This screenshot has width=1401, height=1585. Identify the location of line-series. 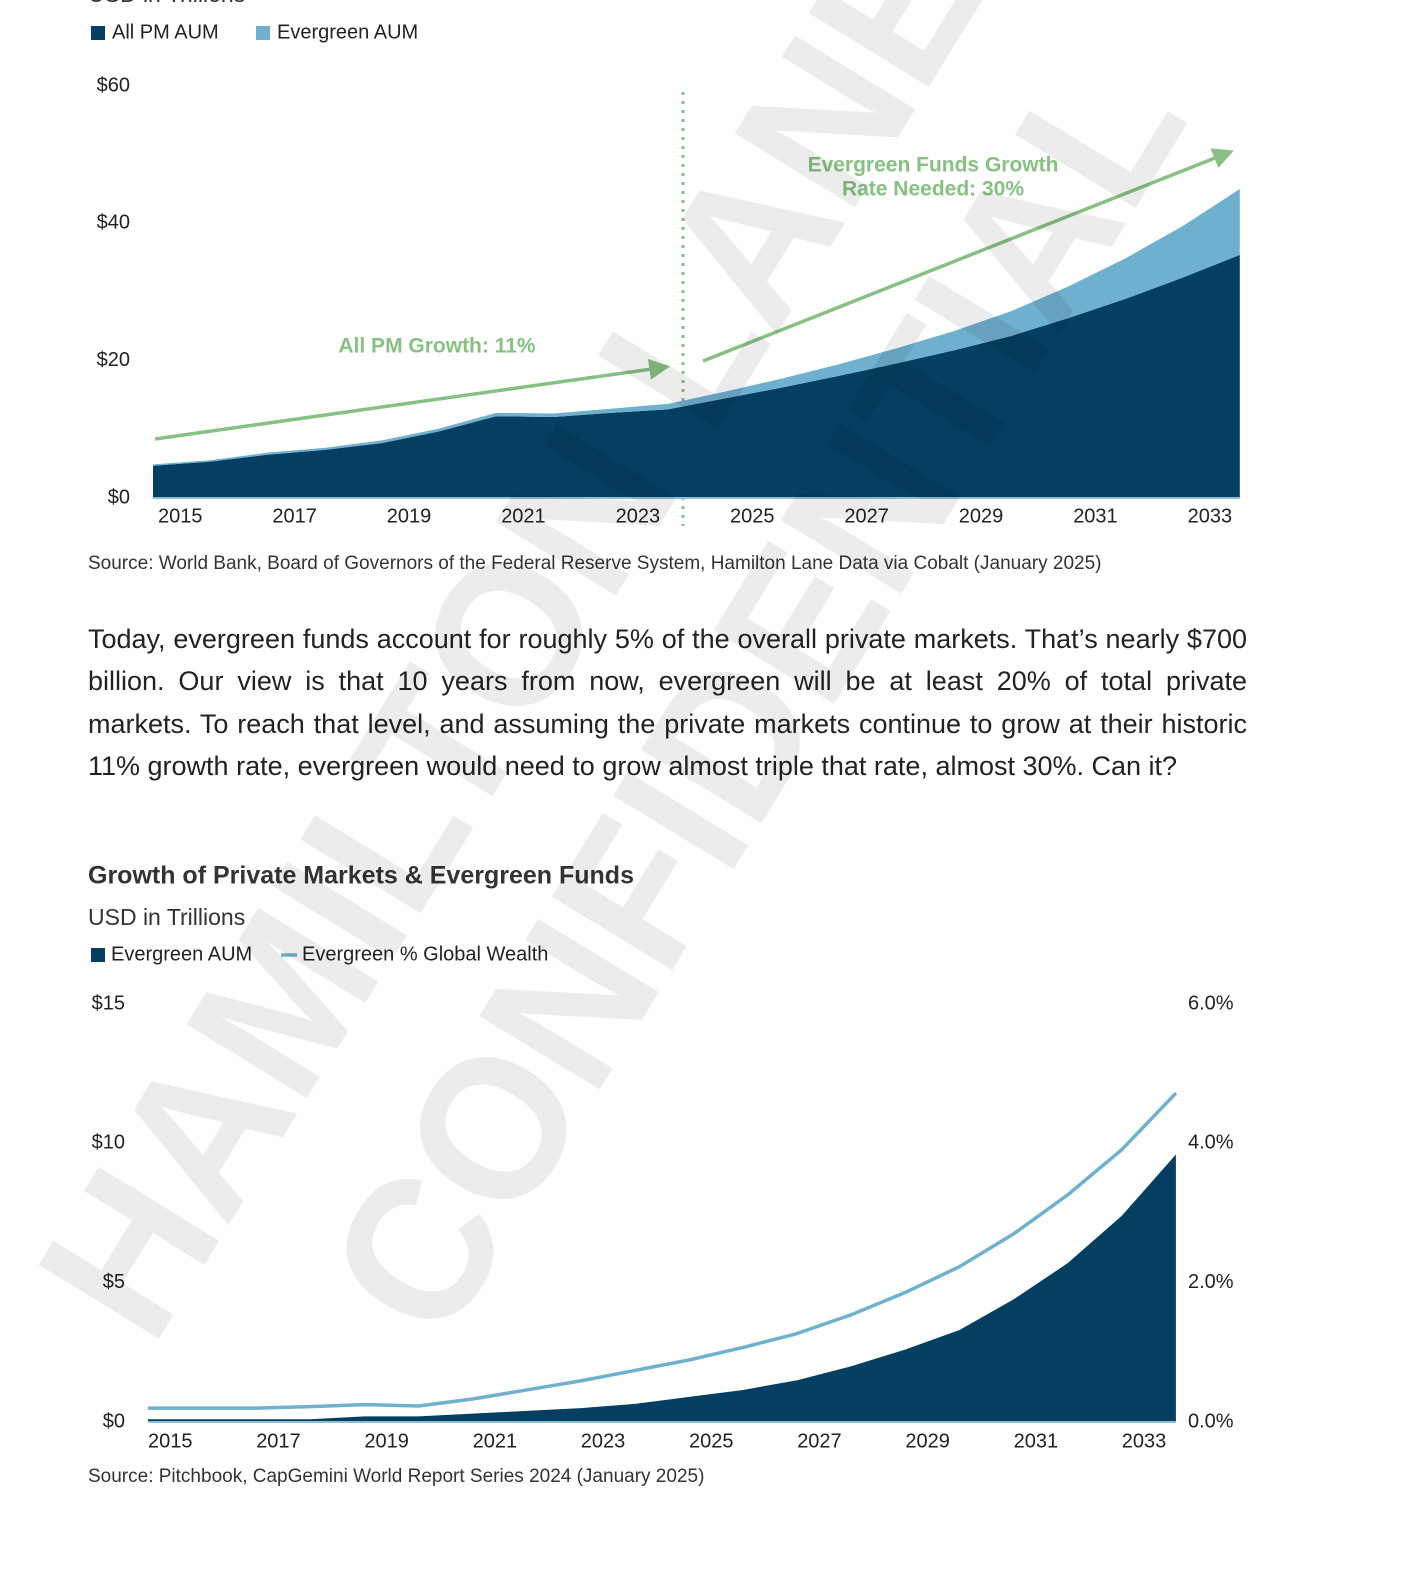
(663, 1250).